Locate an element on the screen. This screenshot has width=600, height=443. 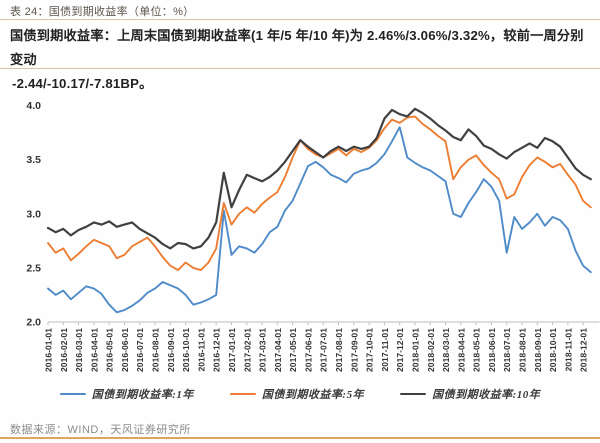
x-tick-label: 2017-03-01 is located at coordinates (263, 350).